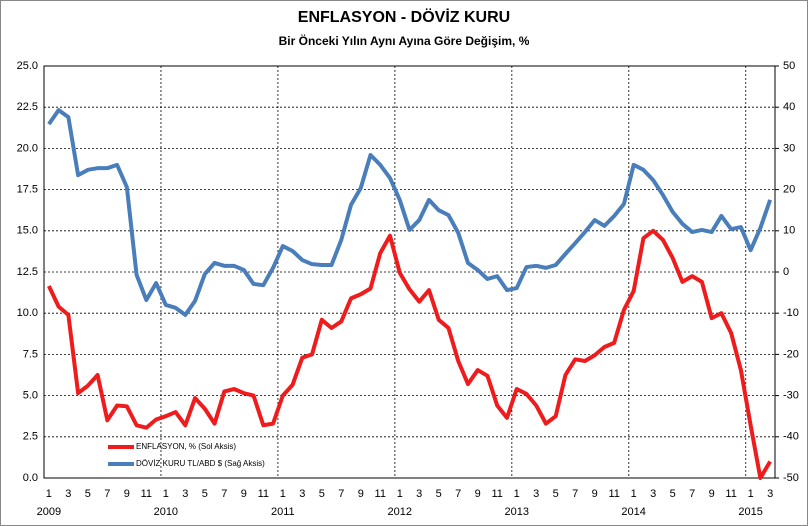  I want to click on year-label: 2015, so click(750, 512).